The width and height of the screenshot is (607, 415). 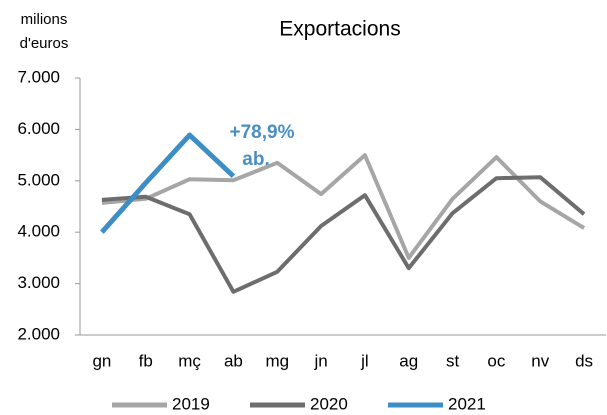 I want to click on y-tick-label: 2.000, so click(x=38, y=333).